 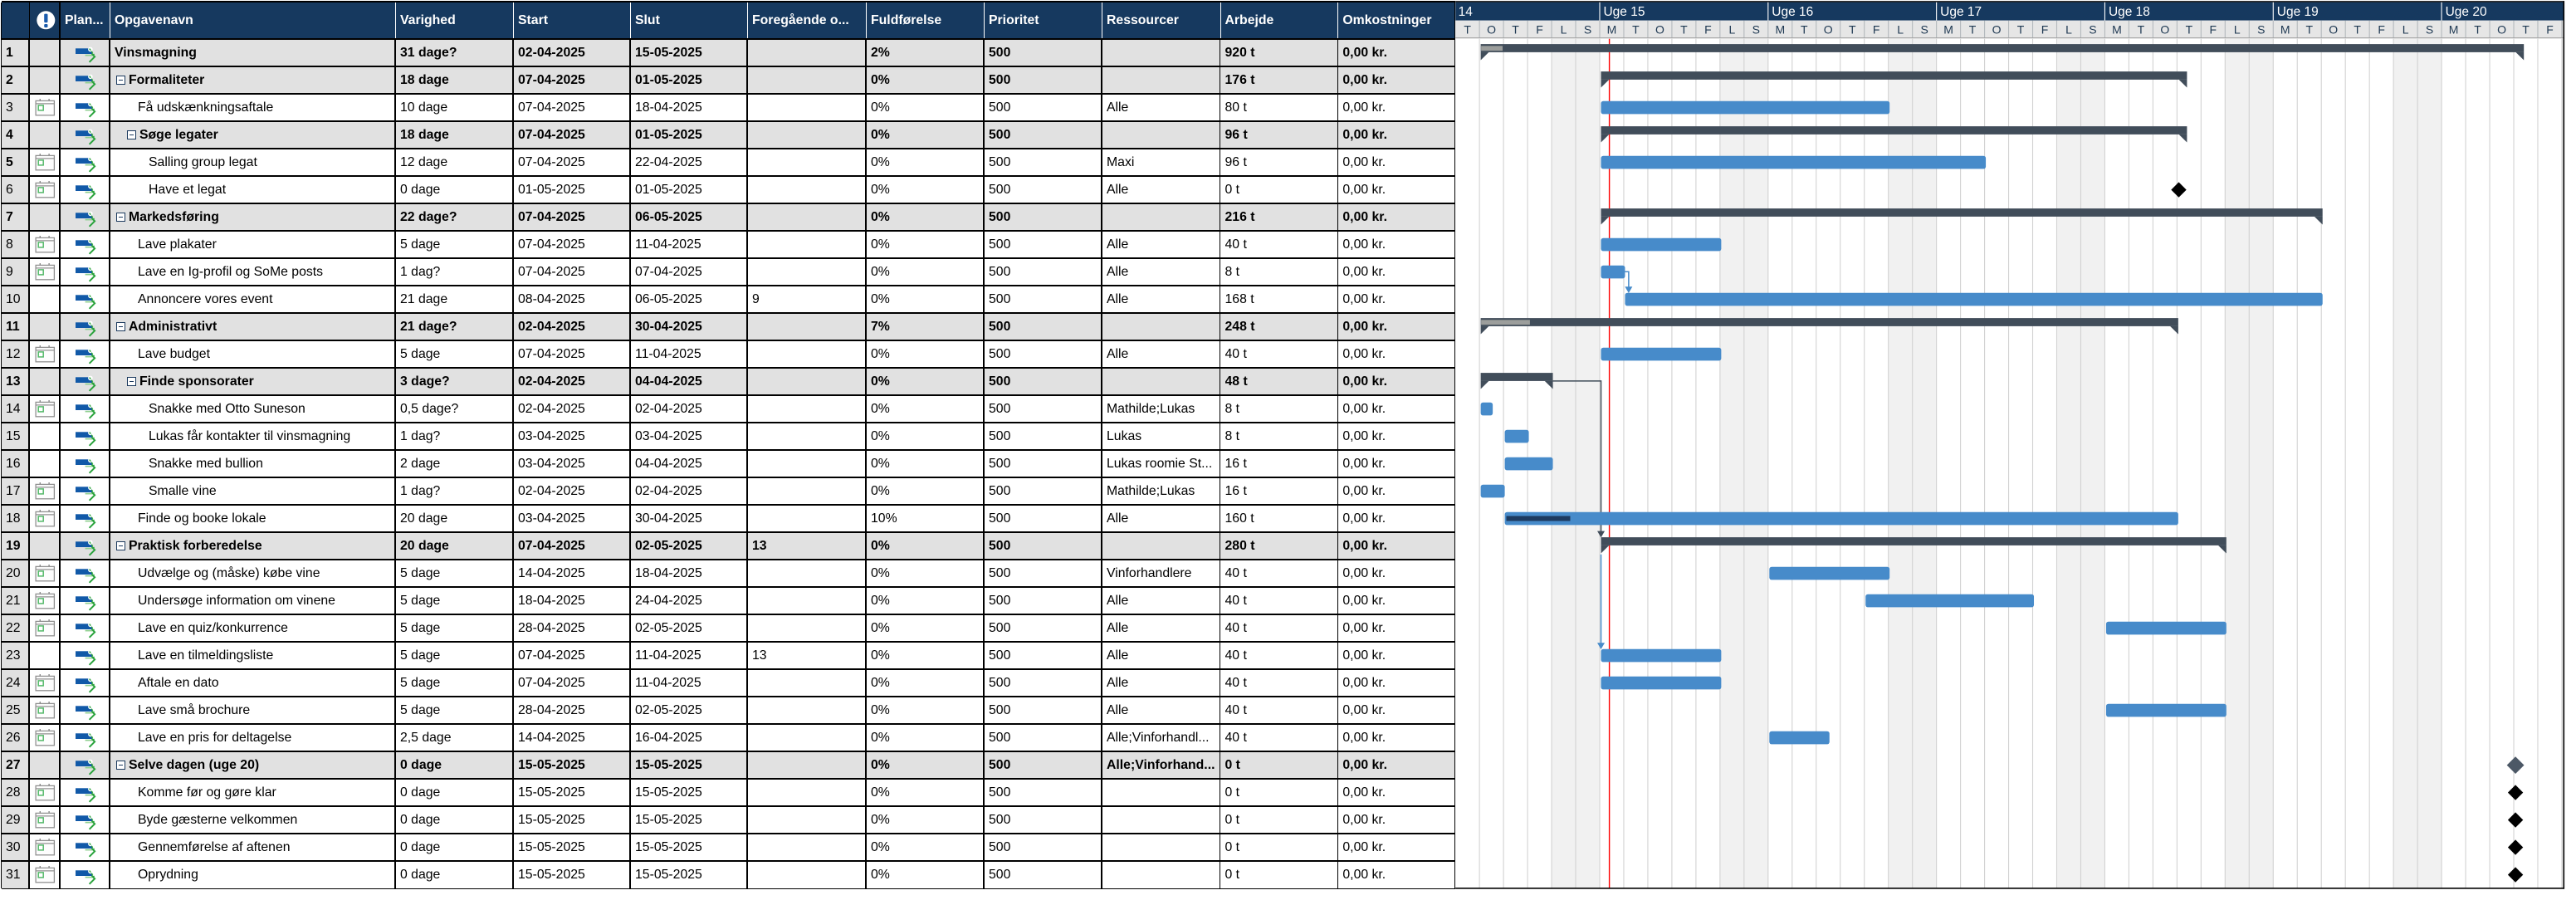 I want to click on svg-text: 14, so click(x=1466, y=12).